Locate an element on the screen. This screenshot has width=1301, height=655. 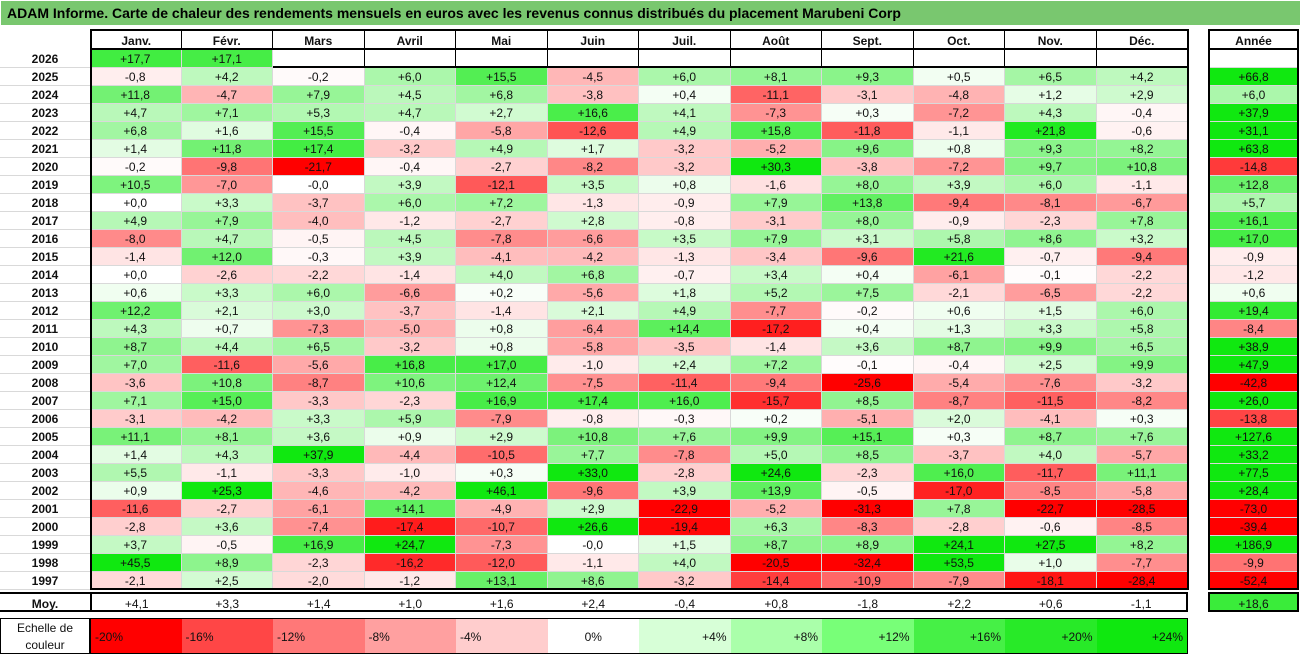
heatmap-cell: -8,5 is located at coordinates (1142, 527).